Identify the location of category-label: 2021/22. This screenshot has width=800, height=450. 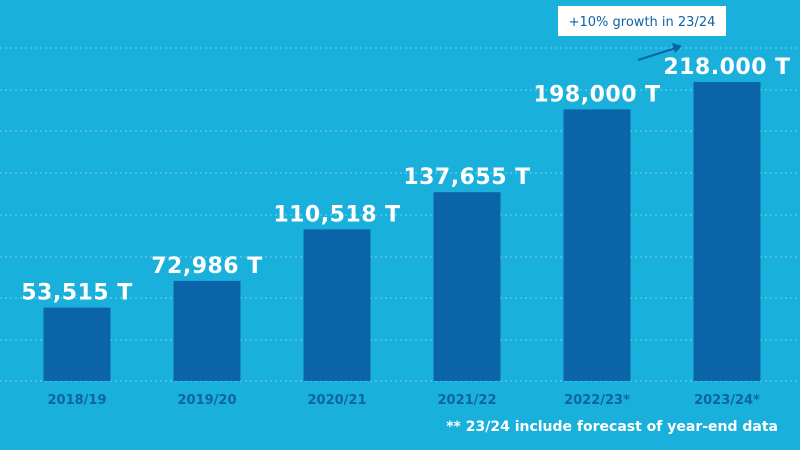
(466, 400).